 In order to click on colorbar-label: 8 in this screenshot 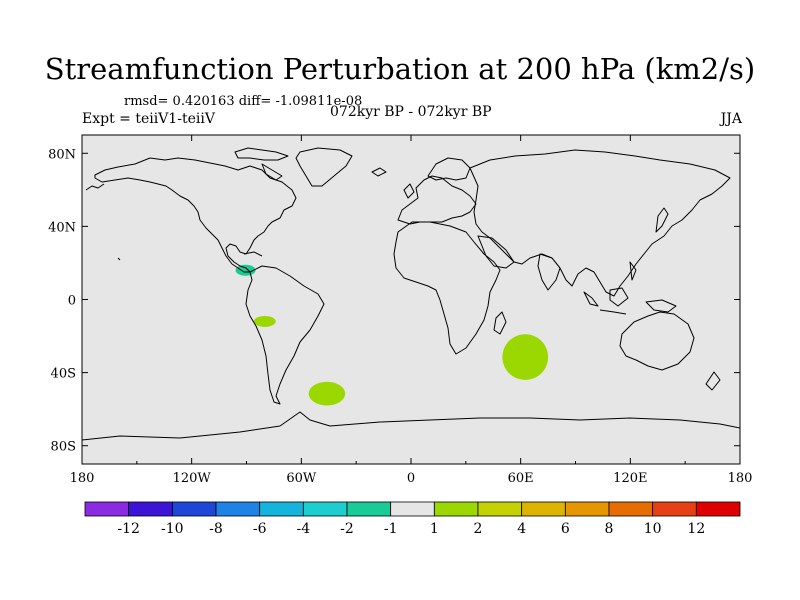, I will do `click(609, 529)`.